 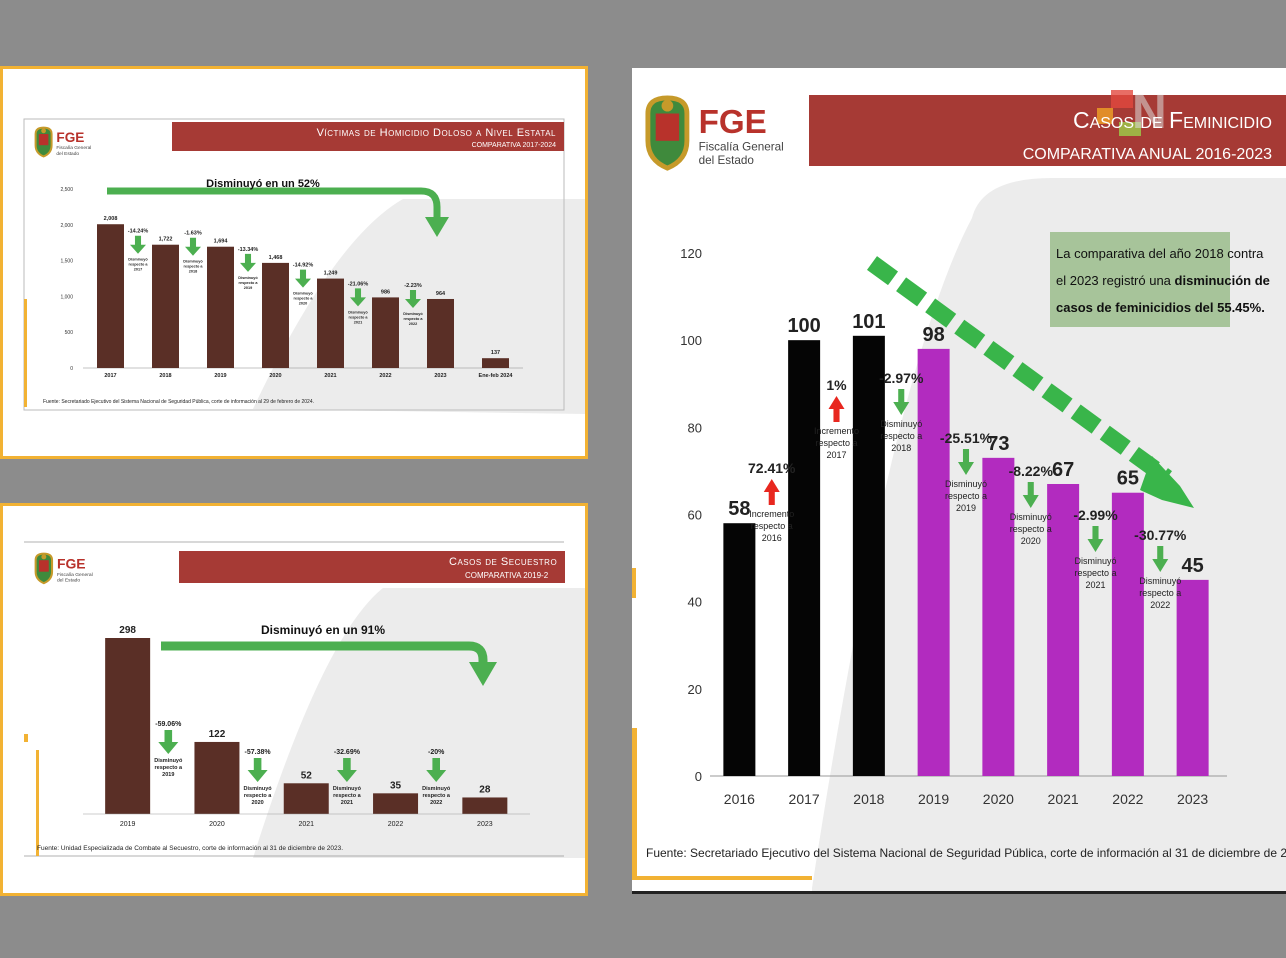 I want to click on accent-bar, so click(x=37, y=803).